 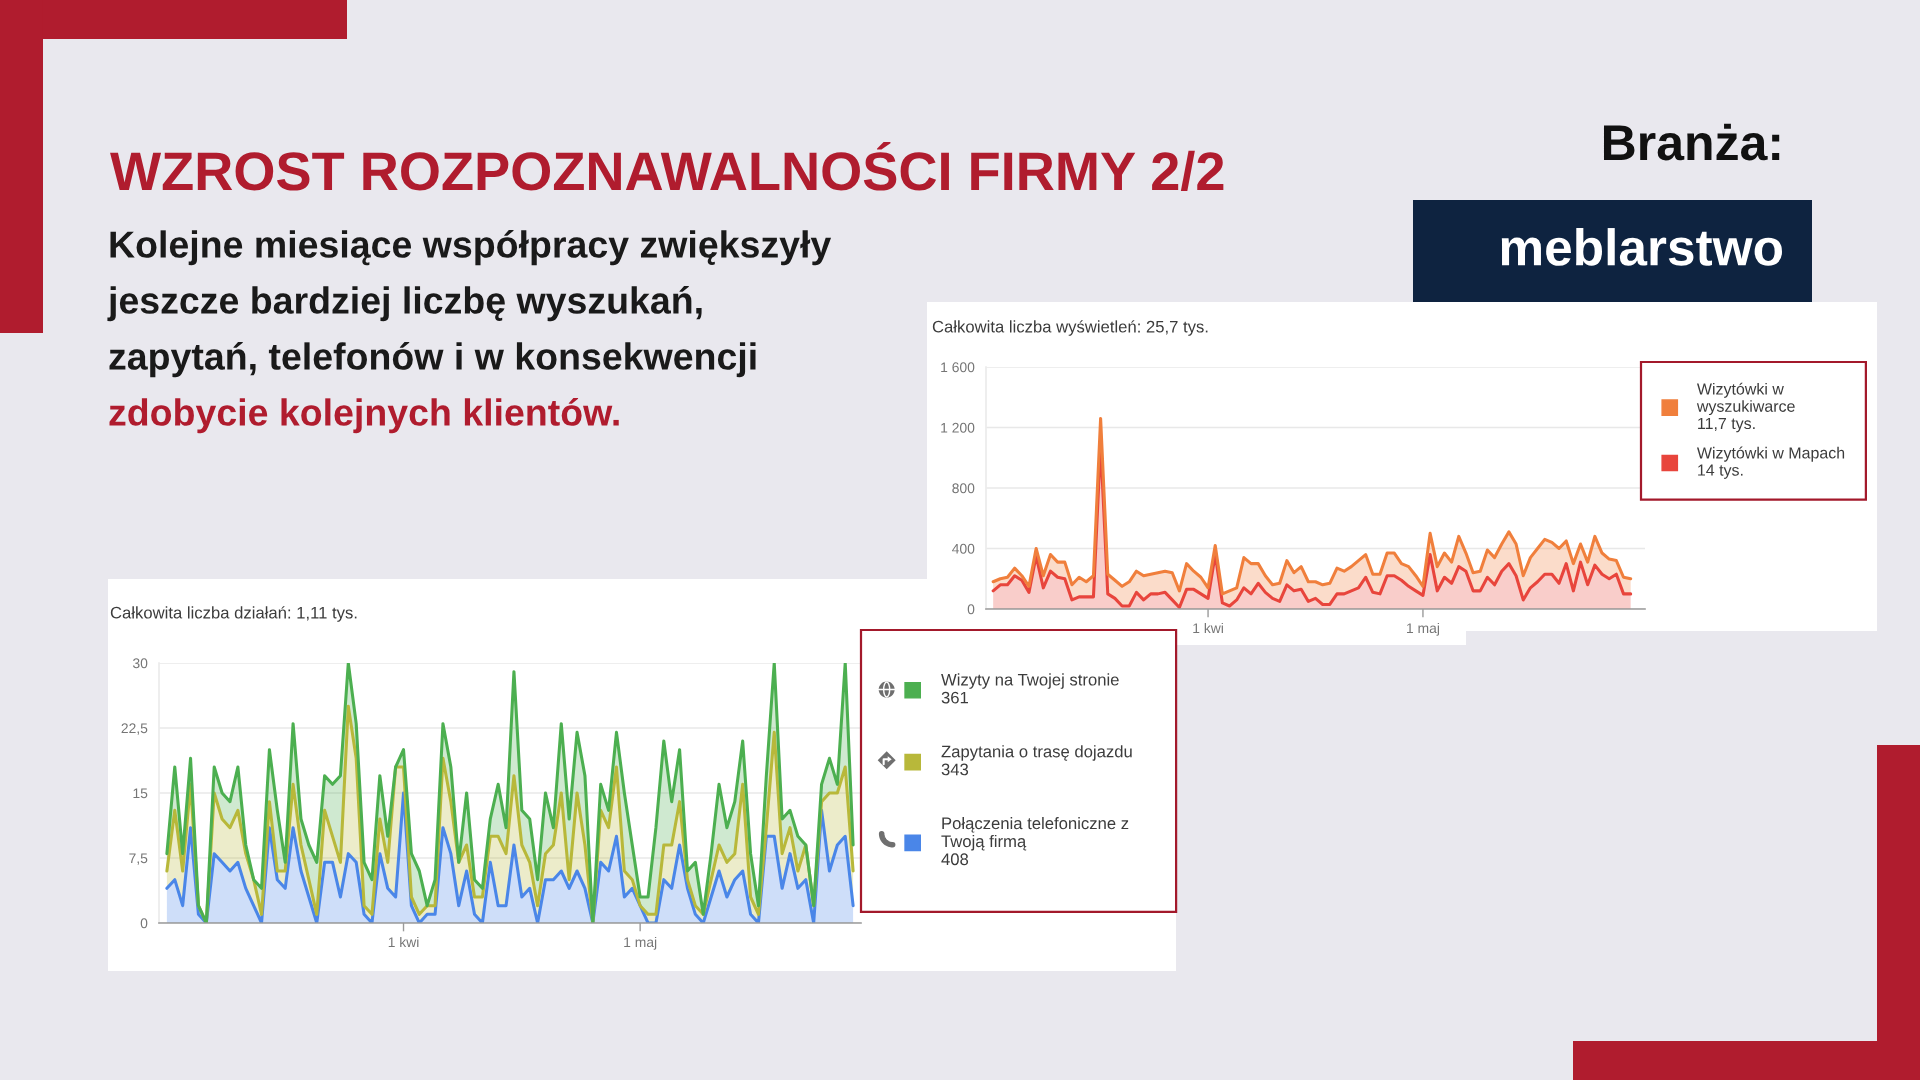 What do you see at coordinates (958, 427) in the screenshot?
I see `y-tick-label: 1 200` at bounding box center [958, 427].